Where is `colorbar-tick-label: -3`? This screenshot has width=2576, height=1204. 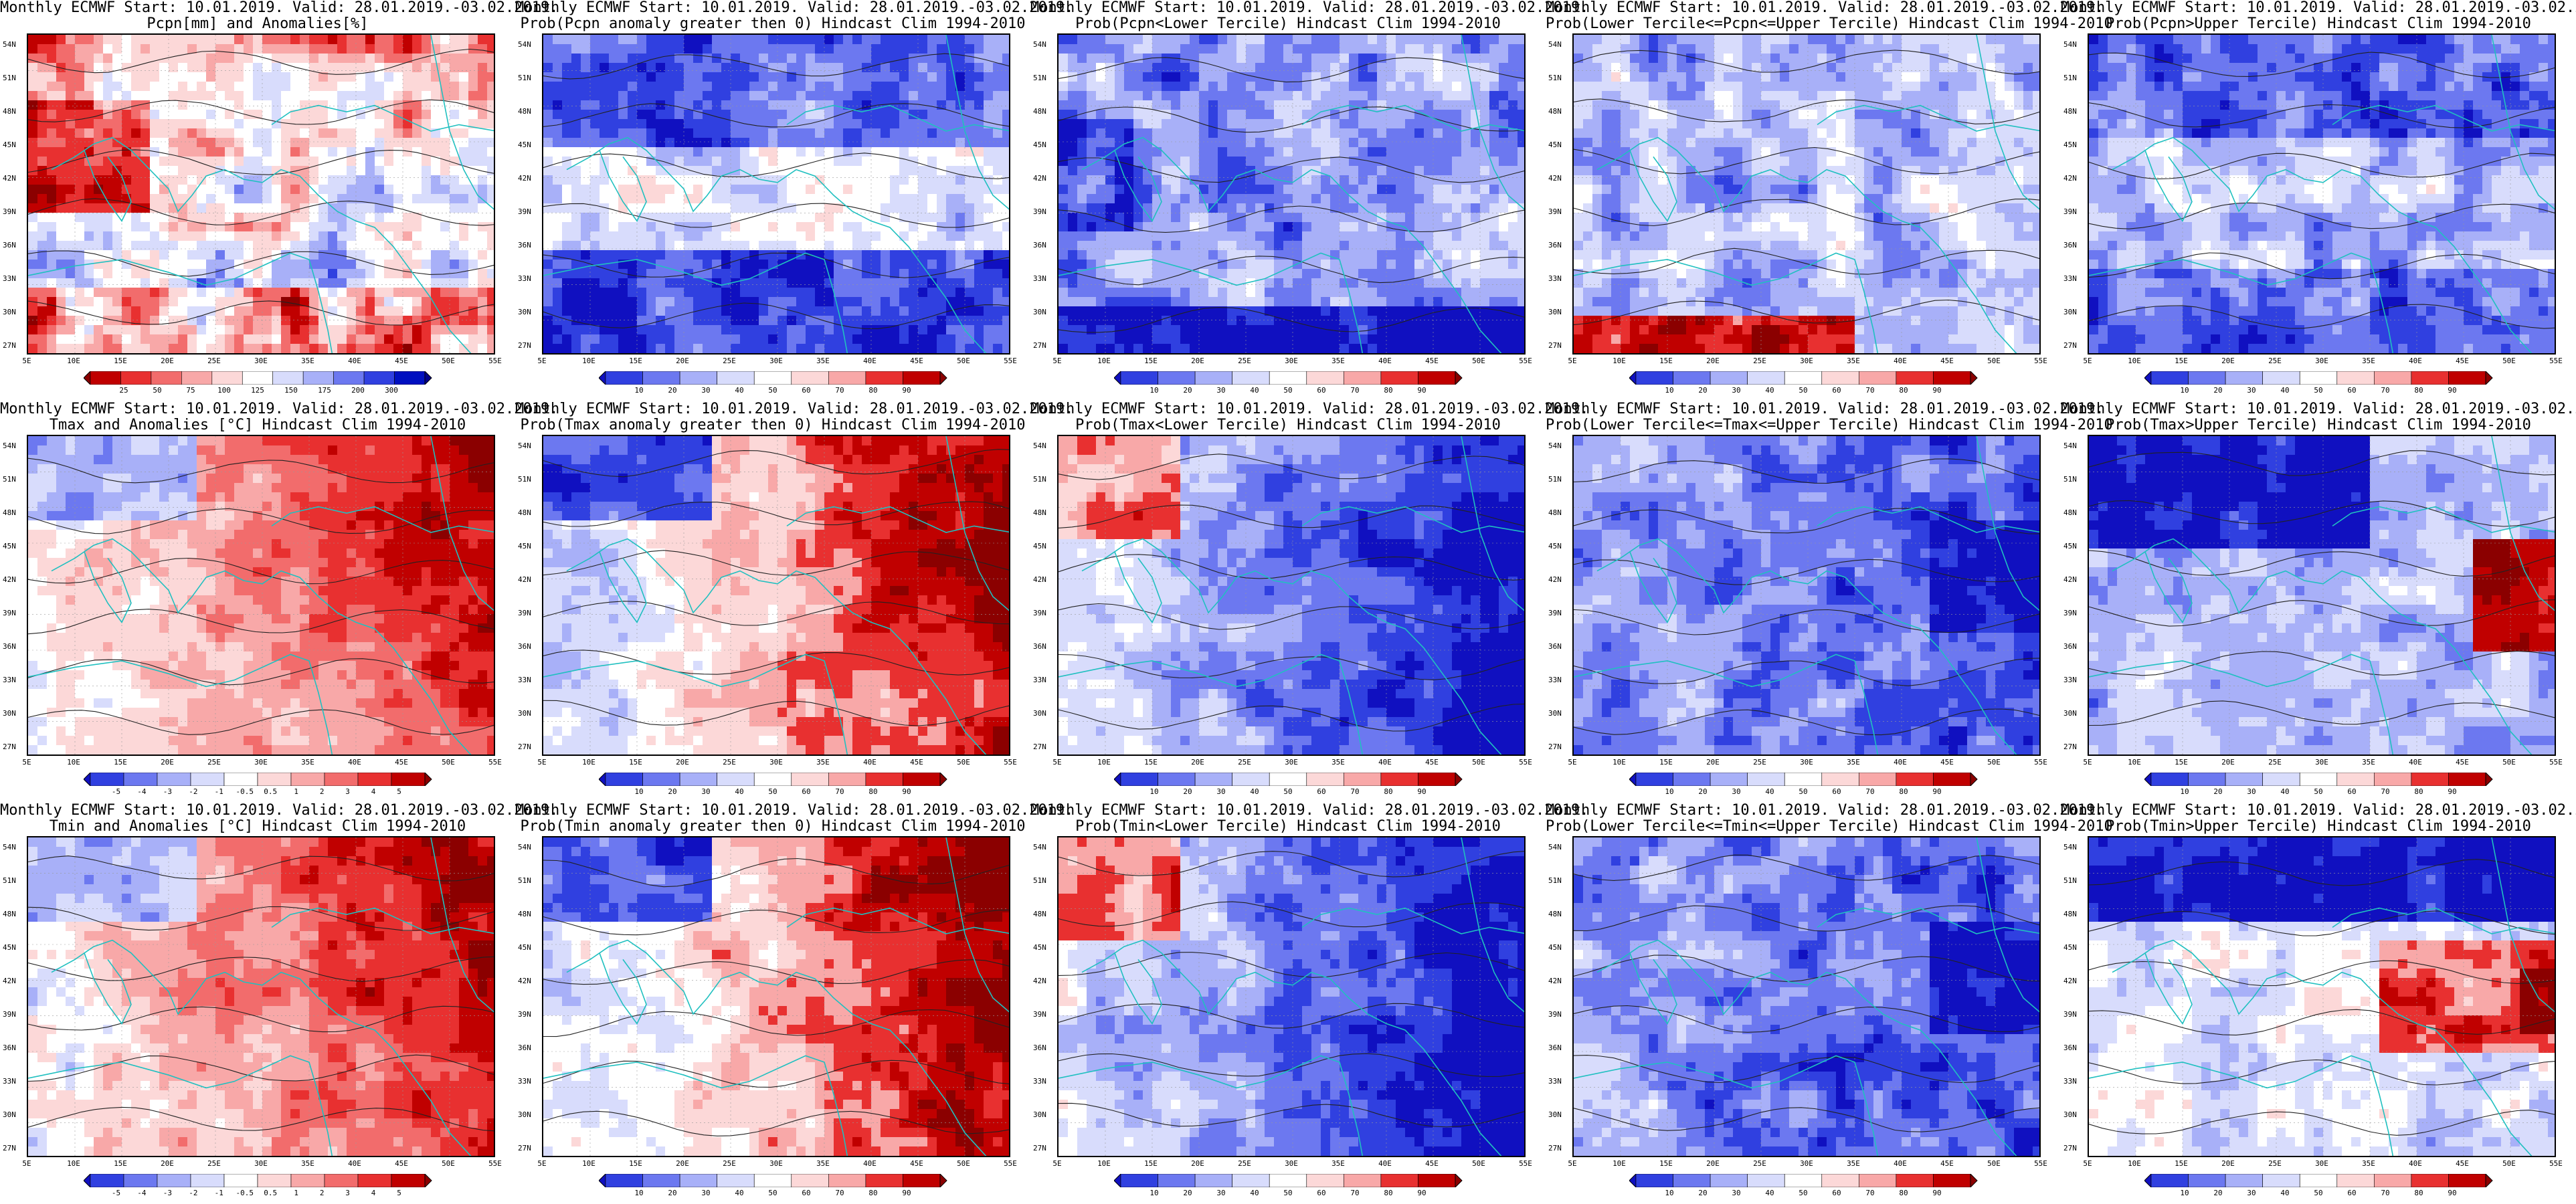
colorbar-tick-label: -3 is located at coordinates (167, 1193).